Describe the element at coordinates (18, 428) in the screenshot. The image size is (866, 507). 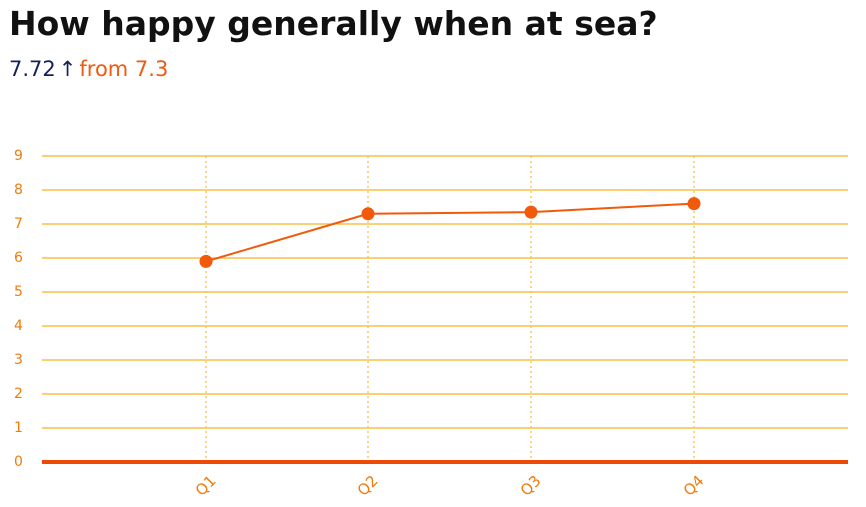
I see `y-tick-label: 1` at that location.